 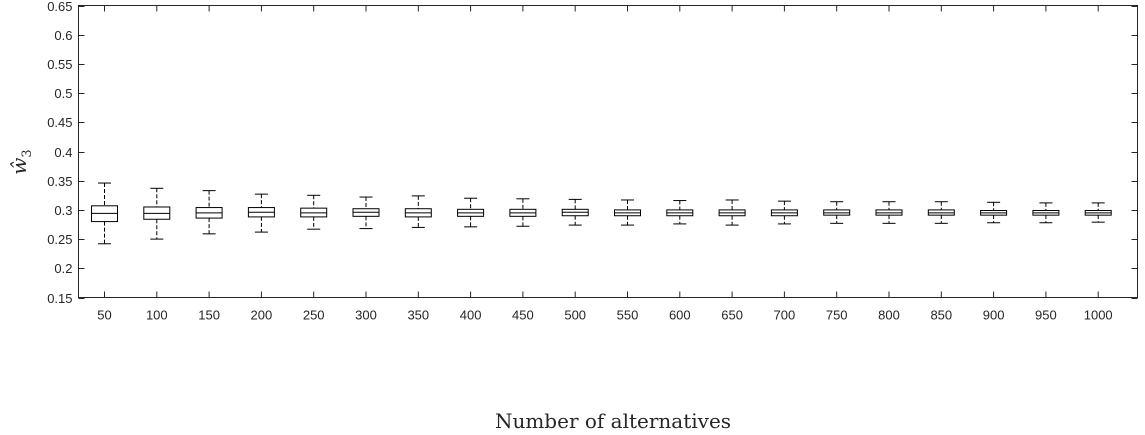 I want to click on boxes, so click(x=601, y=213).